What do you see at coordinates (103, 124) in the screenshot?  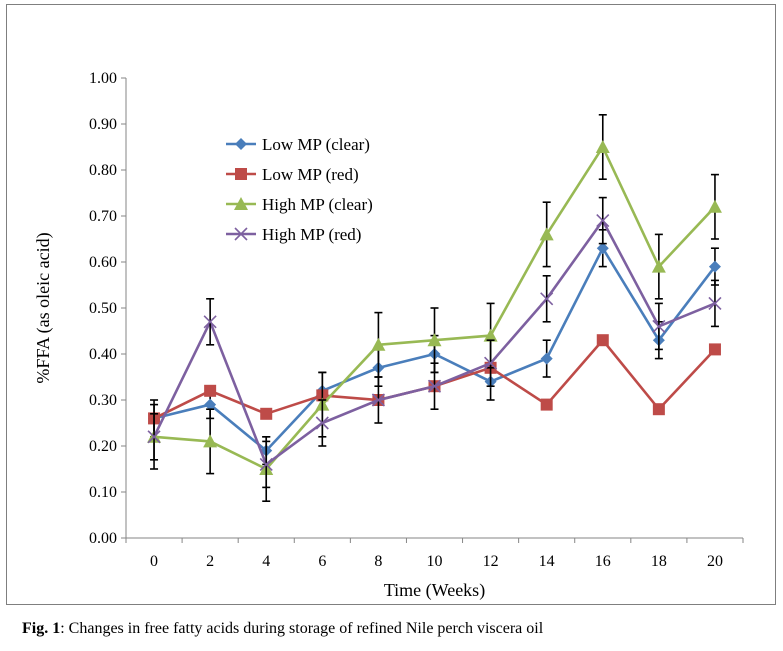 I see `y-tick-label: 0.90` at bounding box center [103, 124].